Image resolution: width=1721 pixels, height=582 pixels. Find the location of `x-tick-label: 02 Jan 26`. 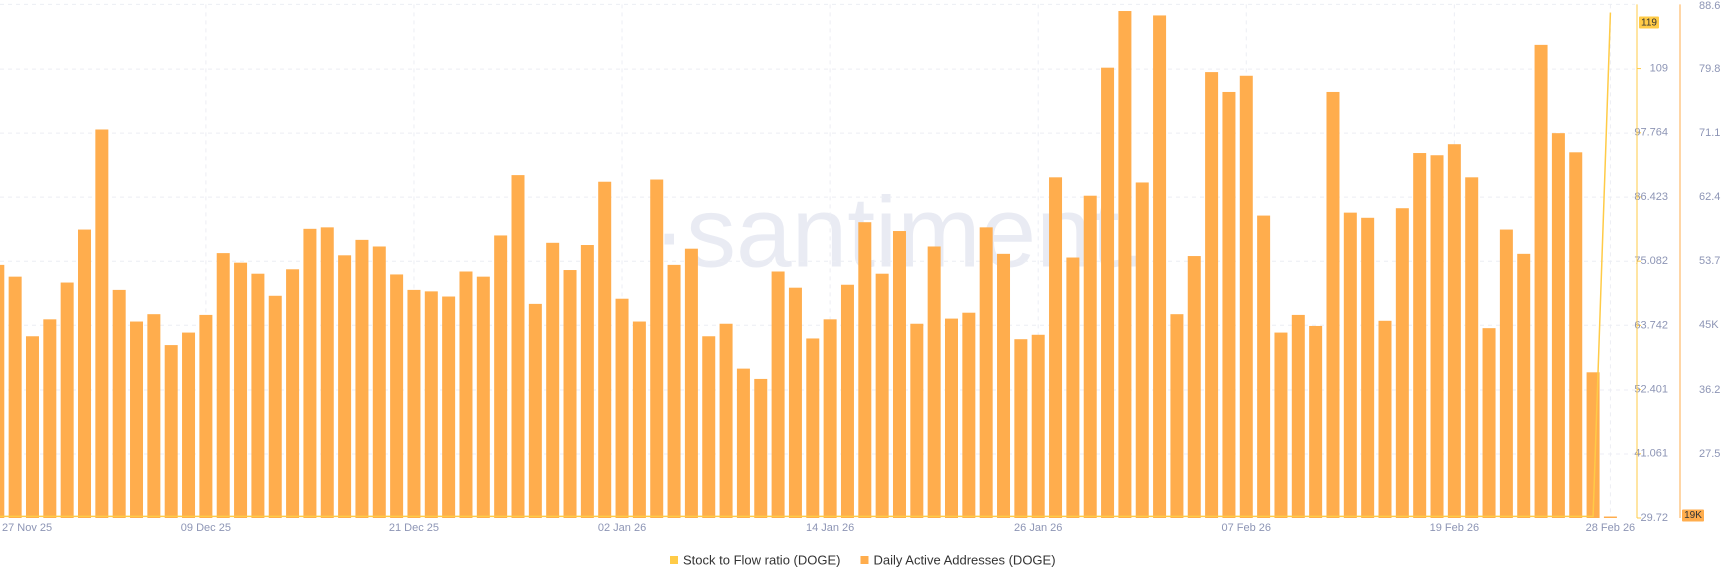

x-tick-label: 02 Jan 26 is located at coordinates (622, 528).